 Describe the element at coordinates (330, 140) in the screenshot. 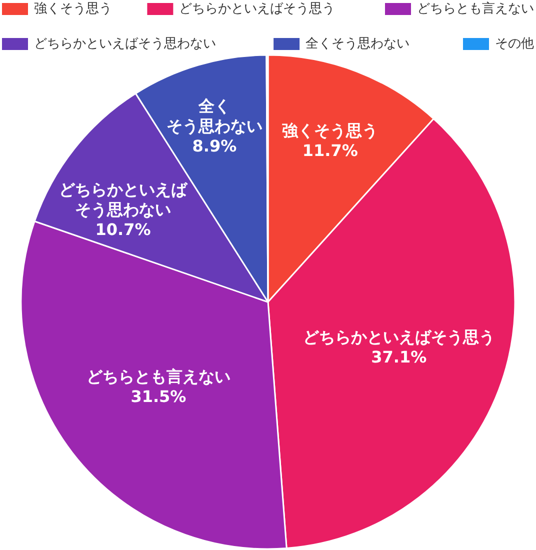

I see `data-label: 強くそう思う 11.7%` at that location.